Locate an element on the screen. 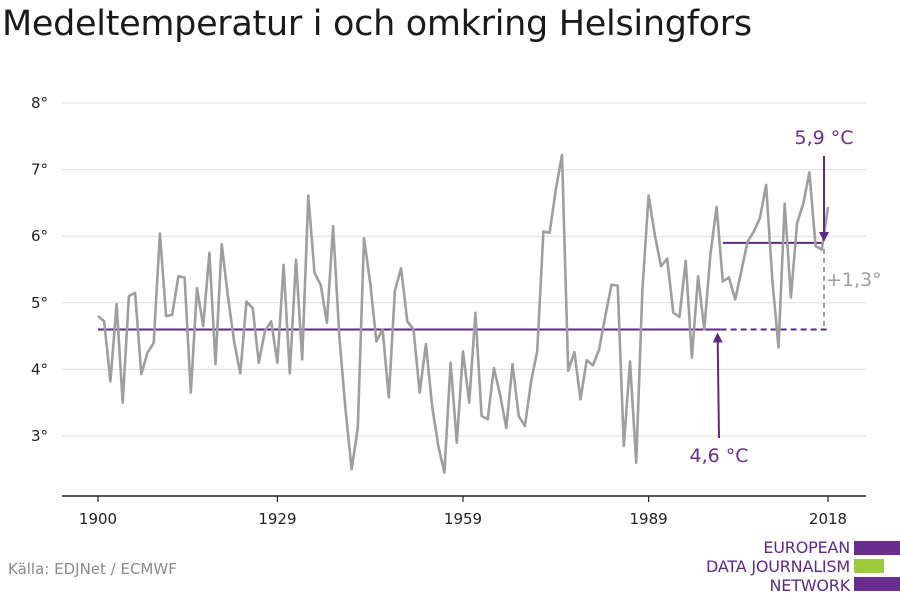 This screenshot has width=900, height=600. y-tick-label: 3° is located at coordinates (39, 436).